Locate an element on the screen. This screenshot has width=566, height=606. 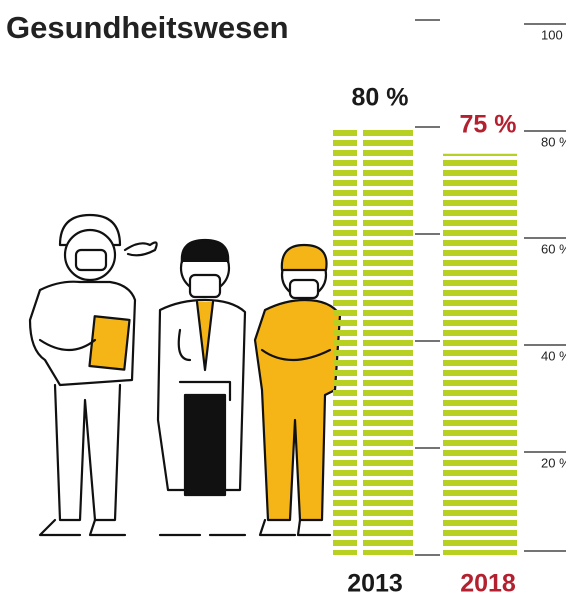
value-label: 75 % is located at coordinates (488, 124).